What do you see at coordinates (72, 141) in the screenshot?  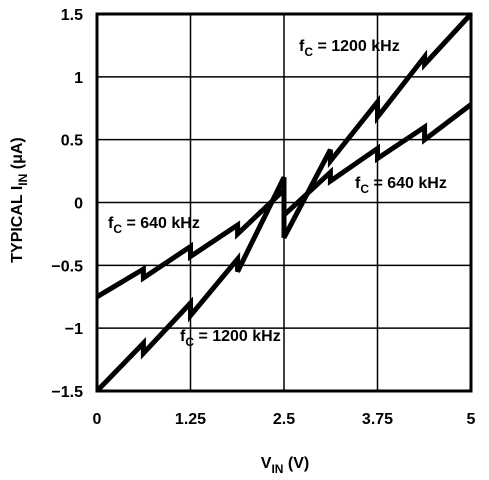 I see `y-tick-label: 0.5` at bounding box center [72, 141].